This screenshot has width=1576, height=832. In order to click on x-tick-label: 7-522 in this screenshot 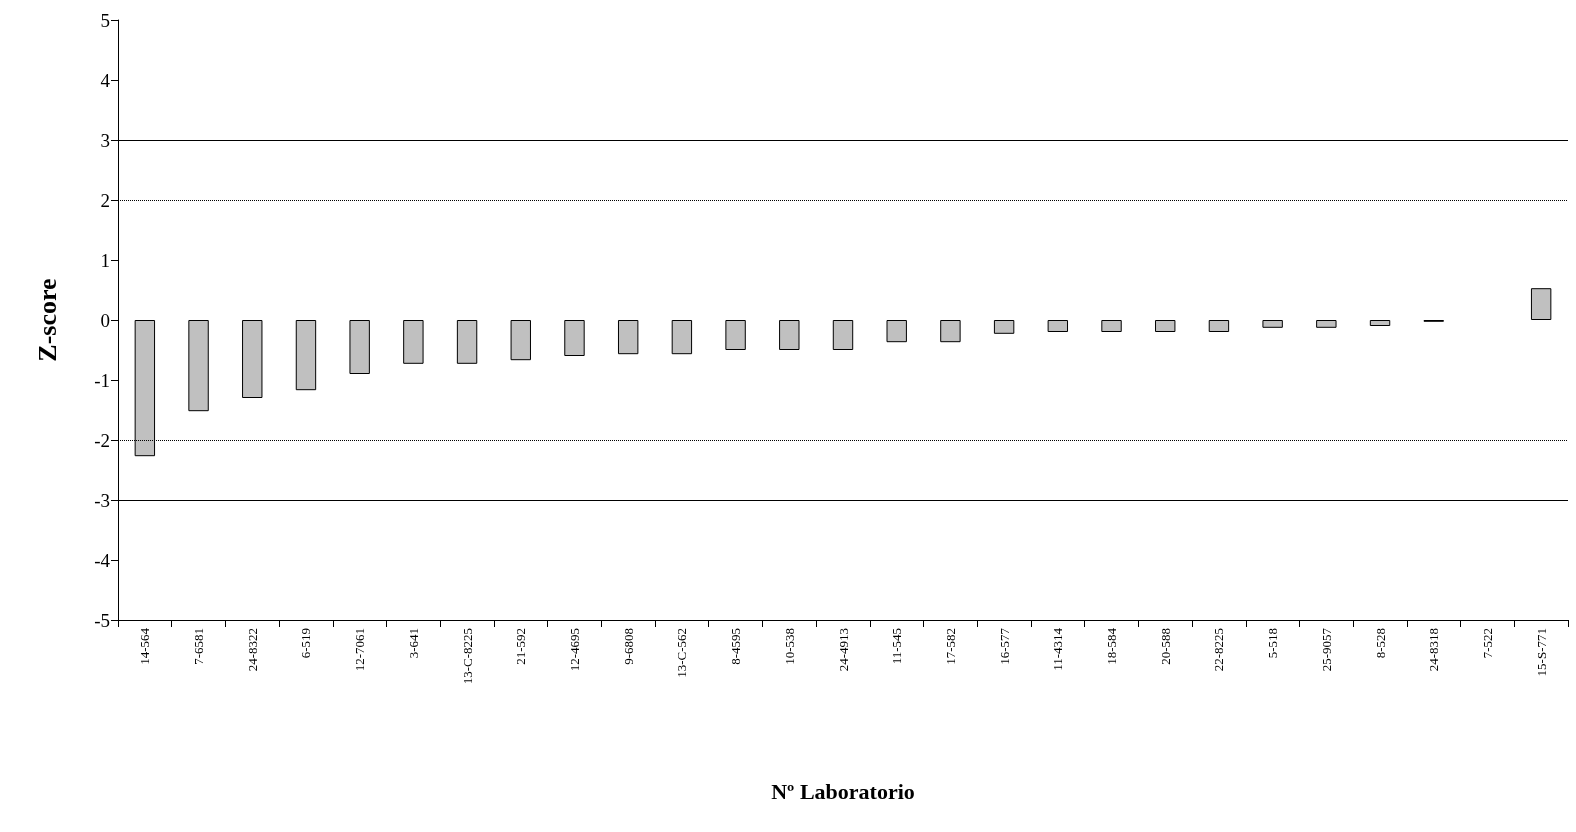, I will do `click(1487, 643)`.